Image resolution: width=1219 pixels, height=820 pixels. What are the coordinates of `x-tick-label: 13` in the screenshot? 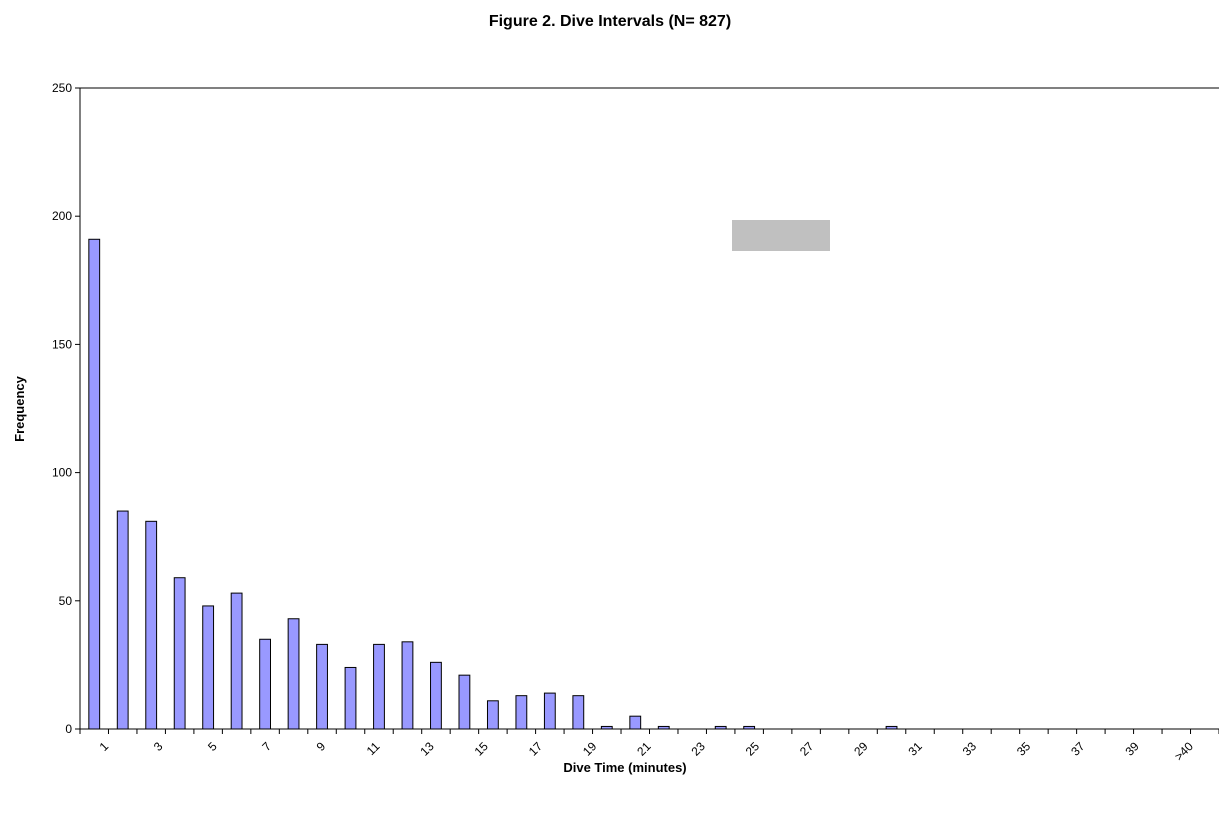 It's located at (427, 749).